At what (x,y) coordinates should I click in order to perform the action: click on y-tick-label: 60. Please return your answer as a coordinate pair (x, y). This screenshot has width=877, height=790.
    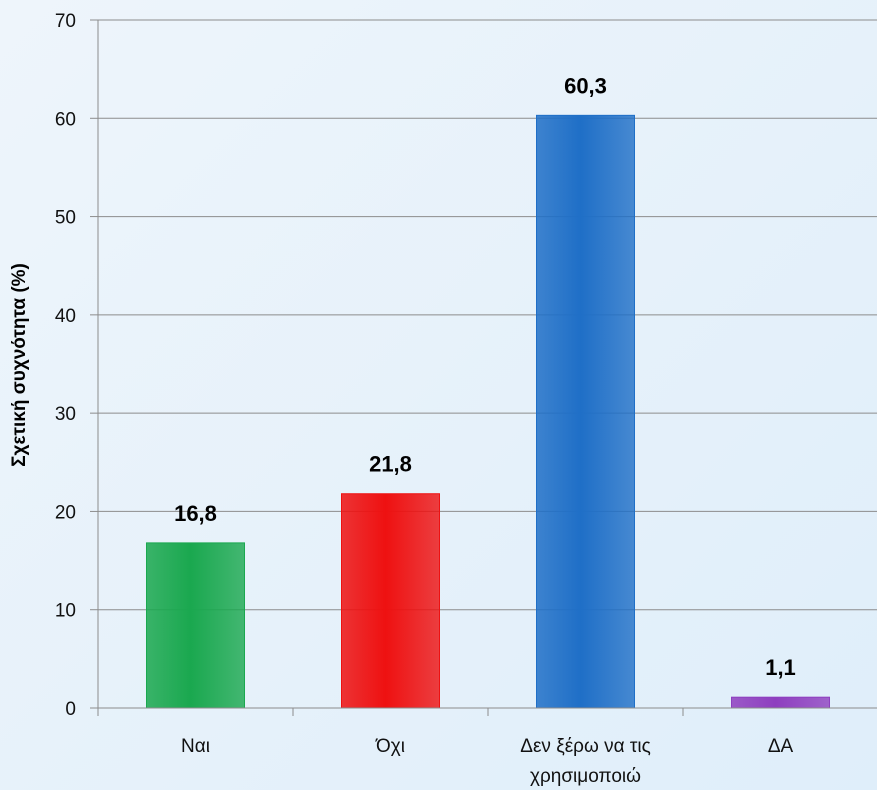
    Looking at the image, I should click on (65, 119).